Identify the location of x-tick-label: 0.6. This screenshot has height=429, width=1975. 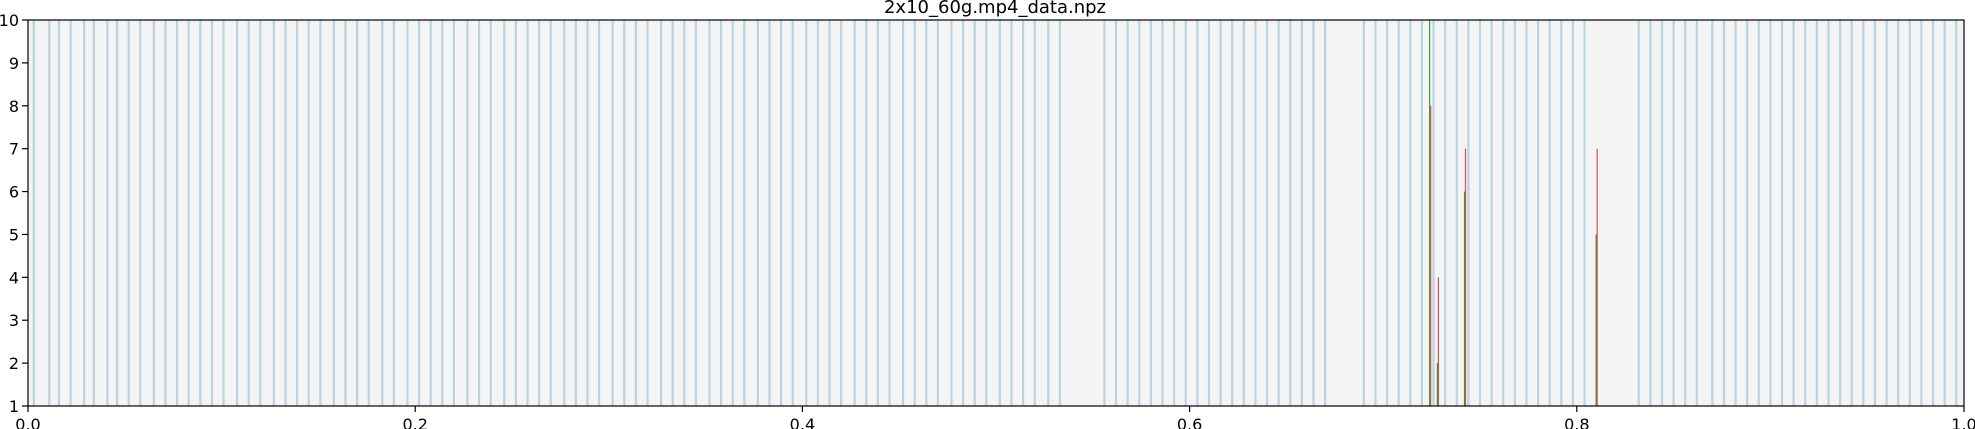
(1189, 422).